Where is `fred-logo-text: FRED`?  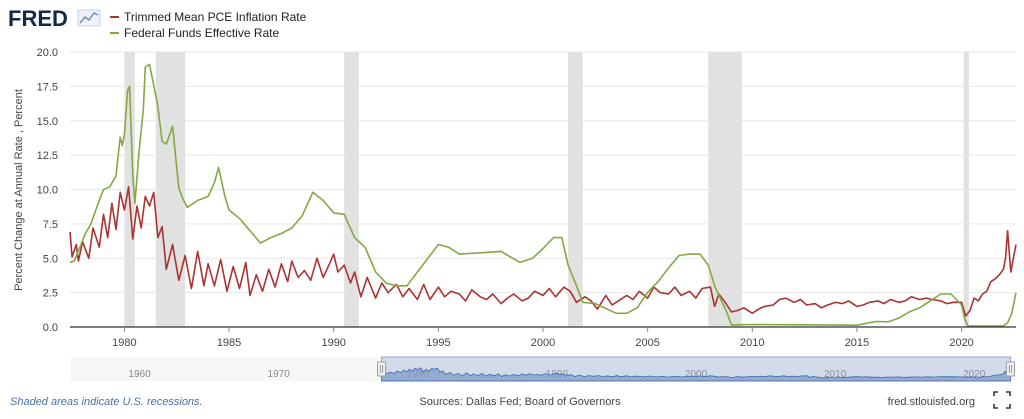 fred-logo-text: FRED is located at coordinates (38, 18).